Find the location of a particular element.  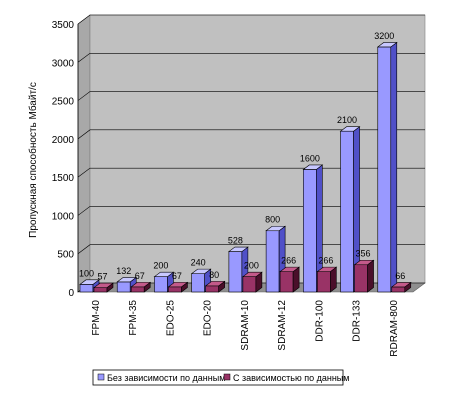

y-tick-label: 3500 is located at coordinates (63, 25).